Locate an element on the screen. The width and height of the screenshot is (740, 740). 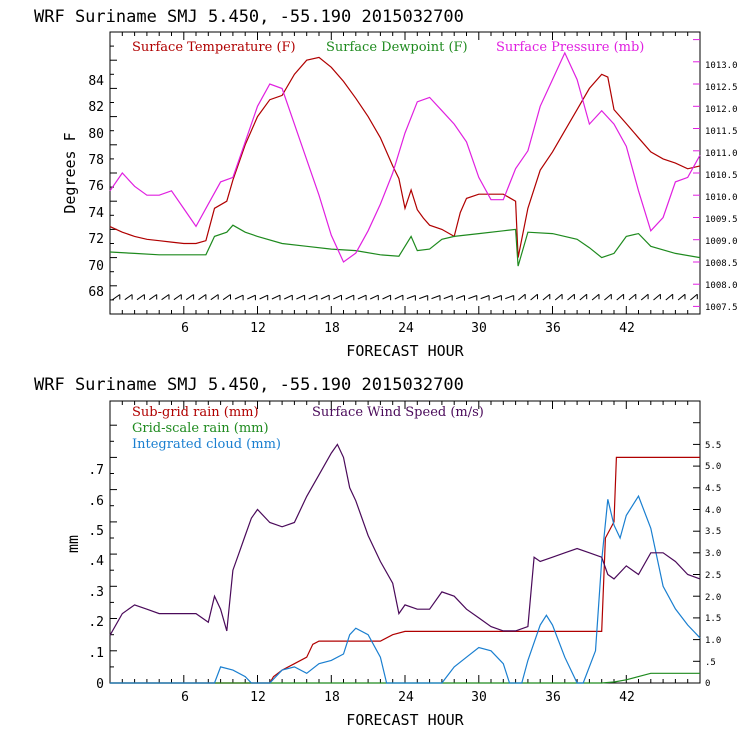
top-x-tick-label-18: 18 is located at coordinates (332, 328).